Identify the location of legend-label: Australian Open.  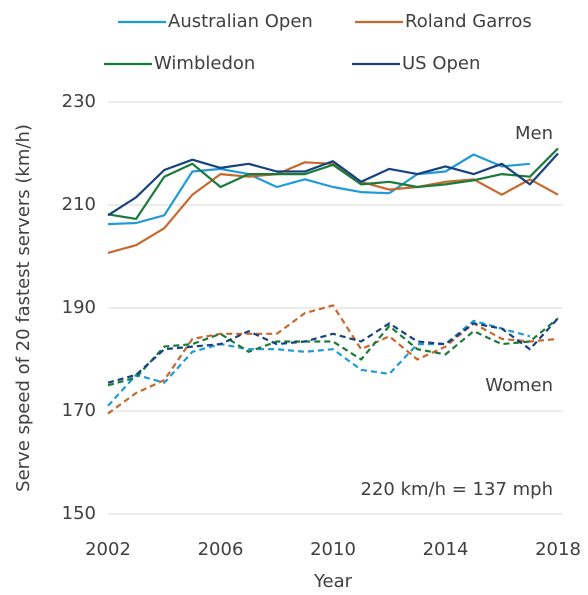
(240, 21).